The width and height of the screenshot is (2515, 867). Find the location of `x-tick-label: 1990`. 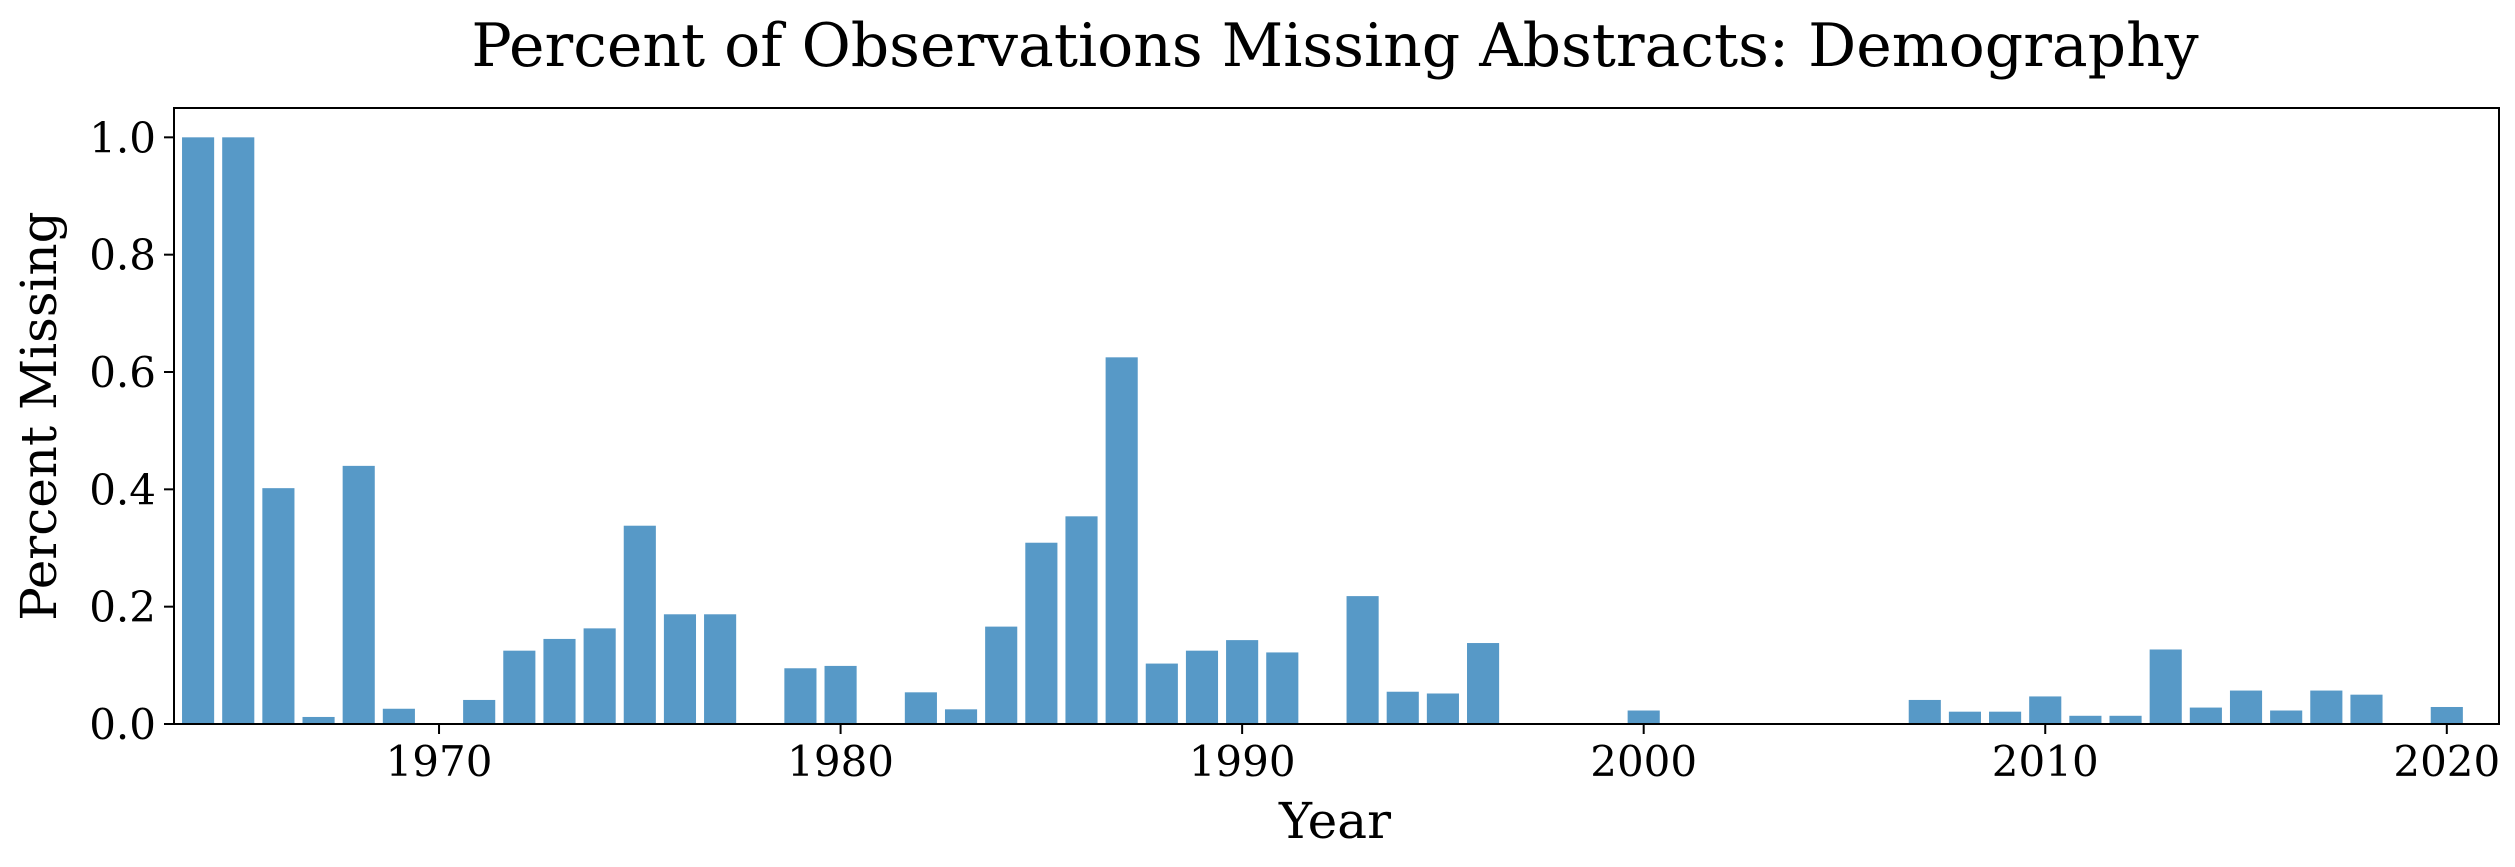

x-tick-label: 1990 is located at coordinates (1242, 761).